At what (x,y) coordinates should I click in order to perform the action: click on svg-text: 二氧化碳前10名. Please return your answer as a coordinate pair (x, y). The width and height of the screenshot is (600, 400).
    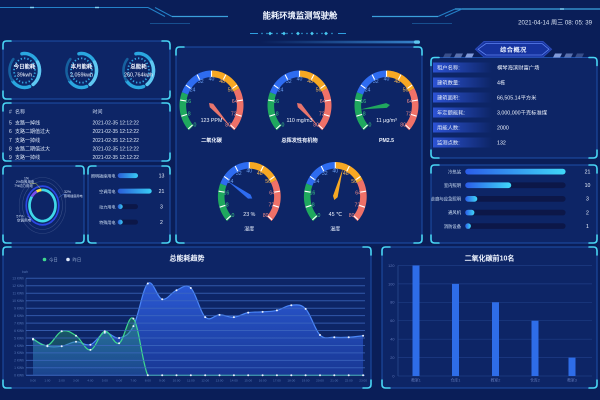
    Looking at the image, I should click on (490, 258).